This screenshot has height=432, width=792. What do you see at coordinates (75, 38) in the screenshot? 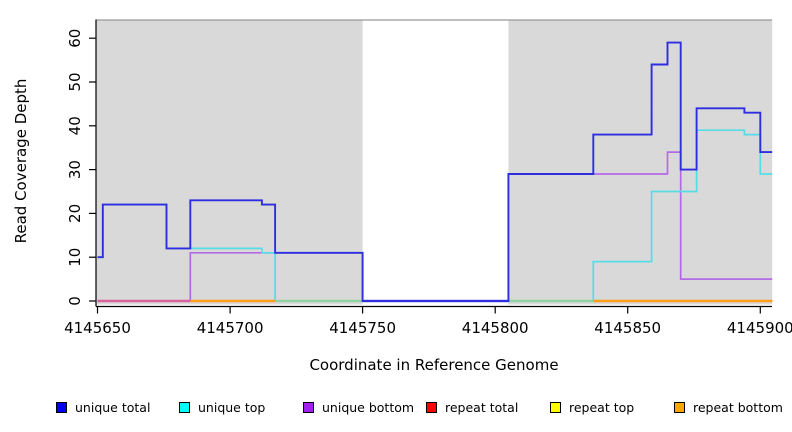
I see `y-tick-label: 60` at bounding box center [75, 38].